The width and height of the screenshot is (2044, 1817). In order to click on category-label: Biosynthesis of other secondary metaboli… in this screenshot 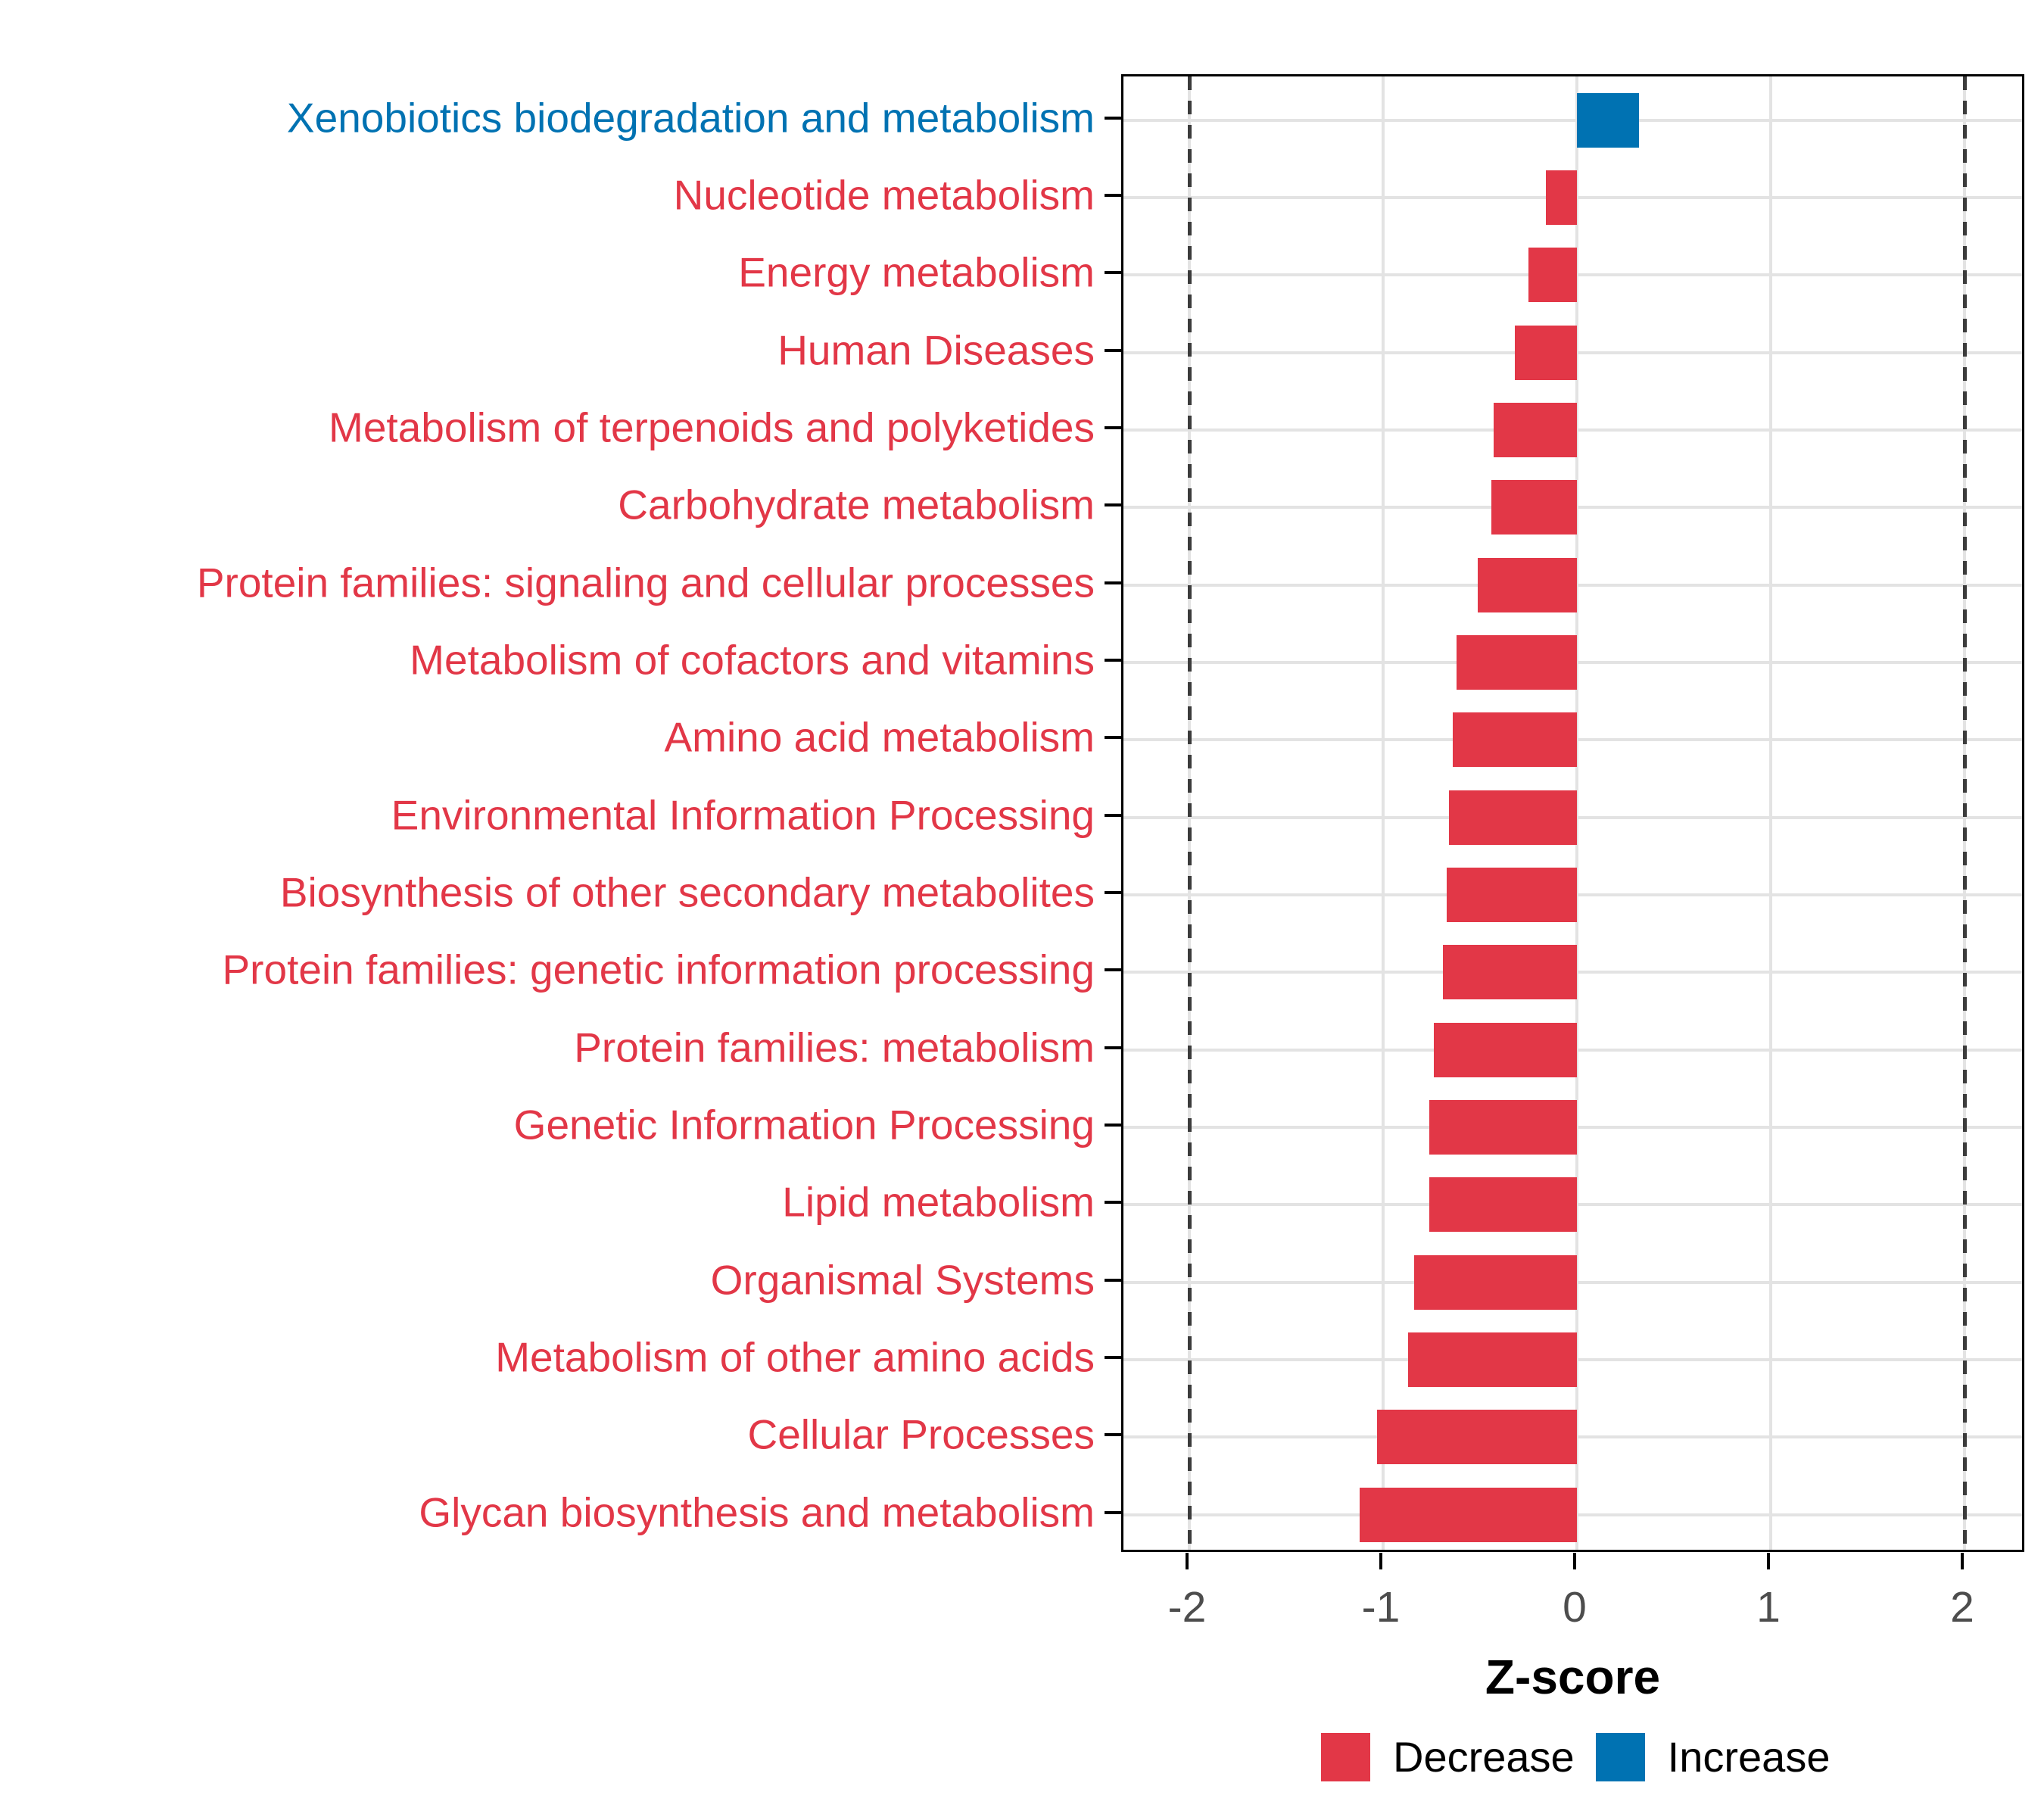, I will do `click(687, 892)`.